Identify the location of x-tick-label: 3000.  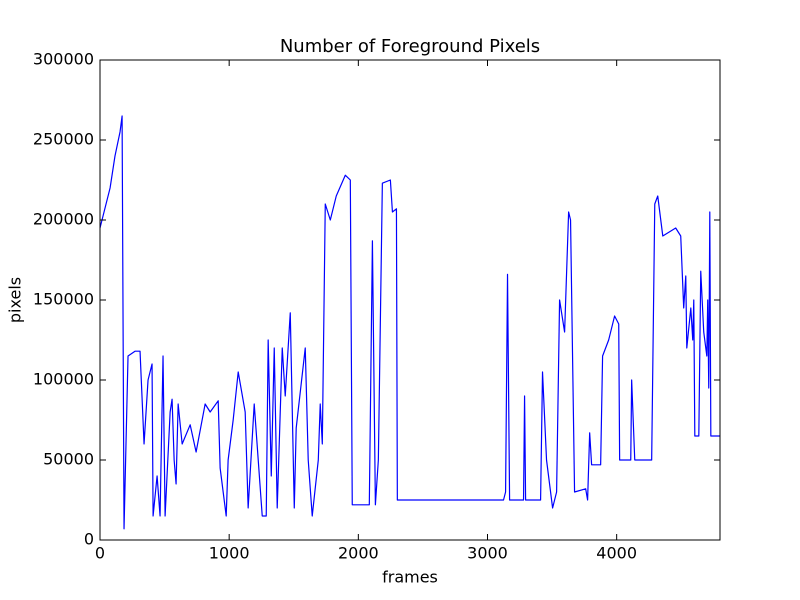
(487, 553).